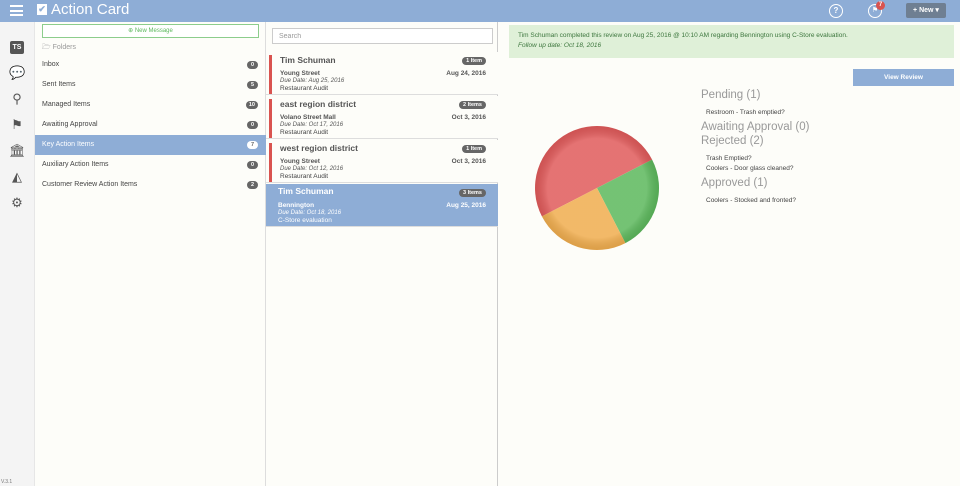  What do you see at coordinates (17, 150) in the screenshot?
I see `bank-icon: 🏛` at bounding box center [17, 150].